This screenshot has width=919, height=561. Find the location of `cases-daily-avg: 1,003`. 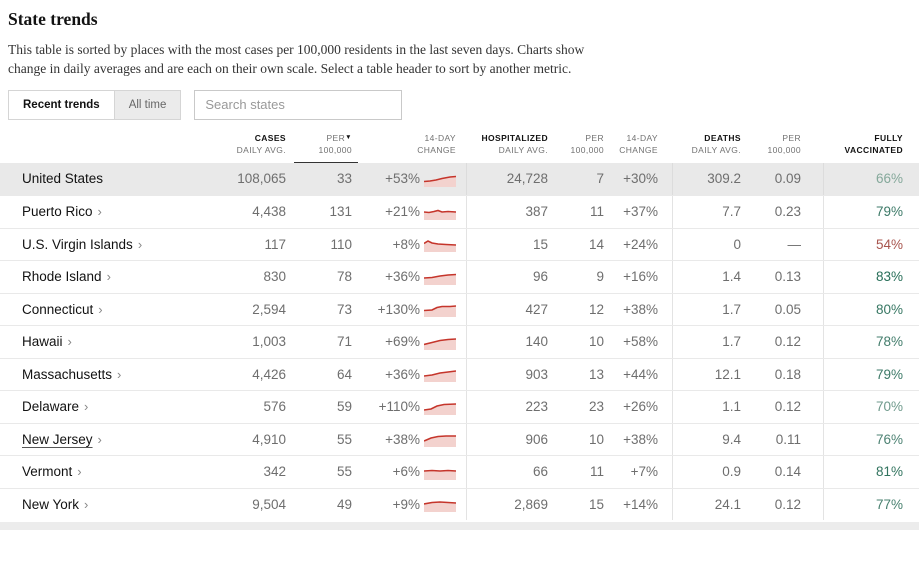

cases-daily-avg: 1,003 is located at coordinates (269, 342).